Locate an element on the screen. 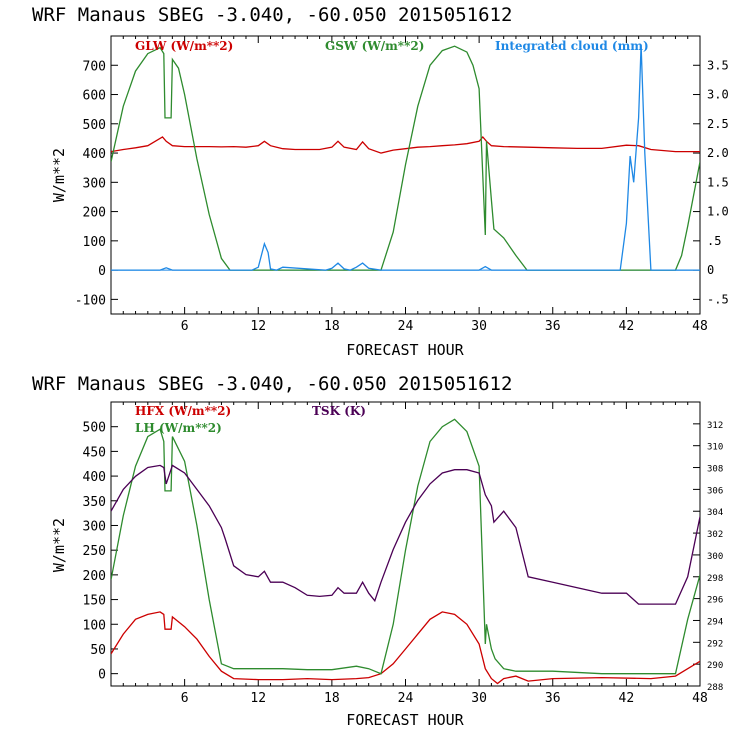 The width and height of the screenshot is (740, 740). y-tick-label: 350 is located at coordinates (94, 502).